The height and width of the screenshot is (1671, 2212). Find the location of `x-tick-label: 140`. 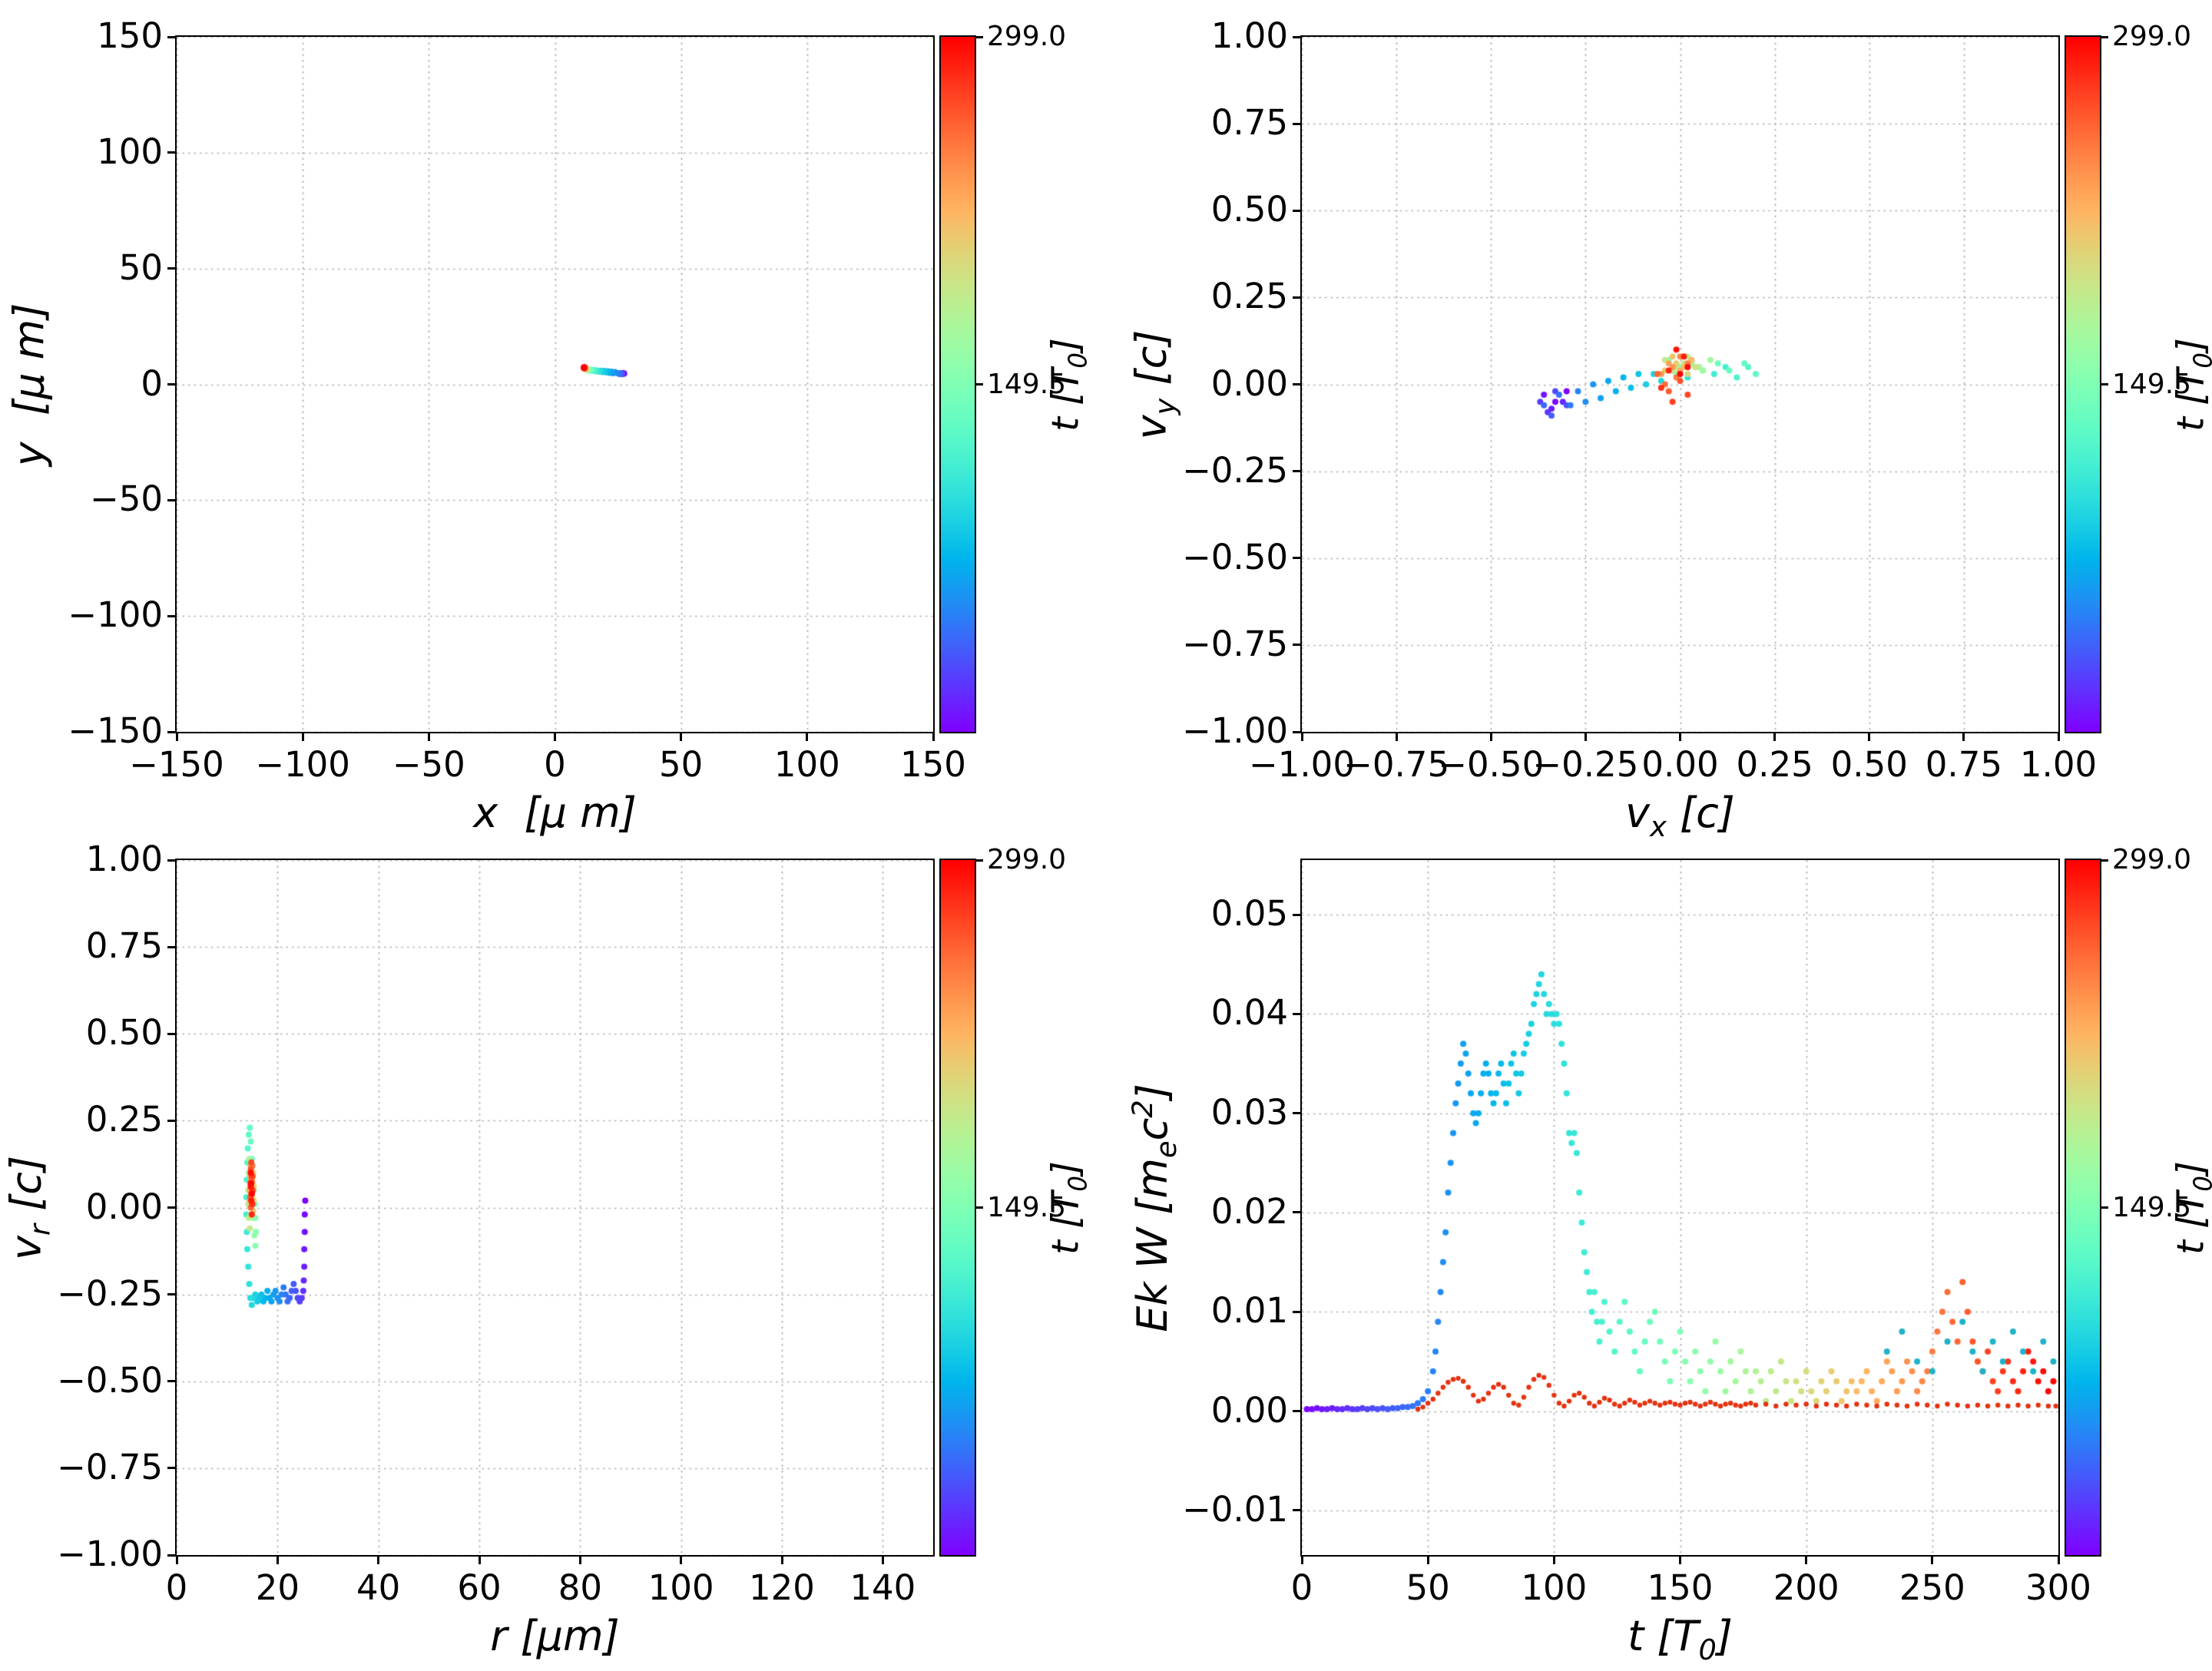

x-tick-label: 140 is located at coordinates (882, 1587).